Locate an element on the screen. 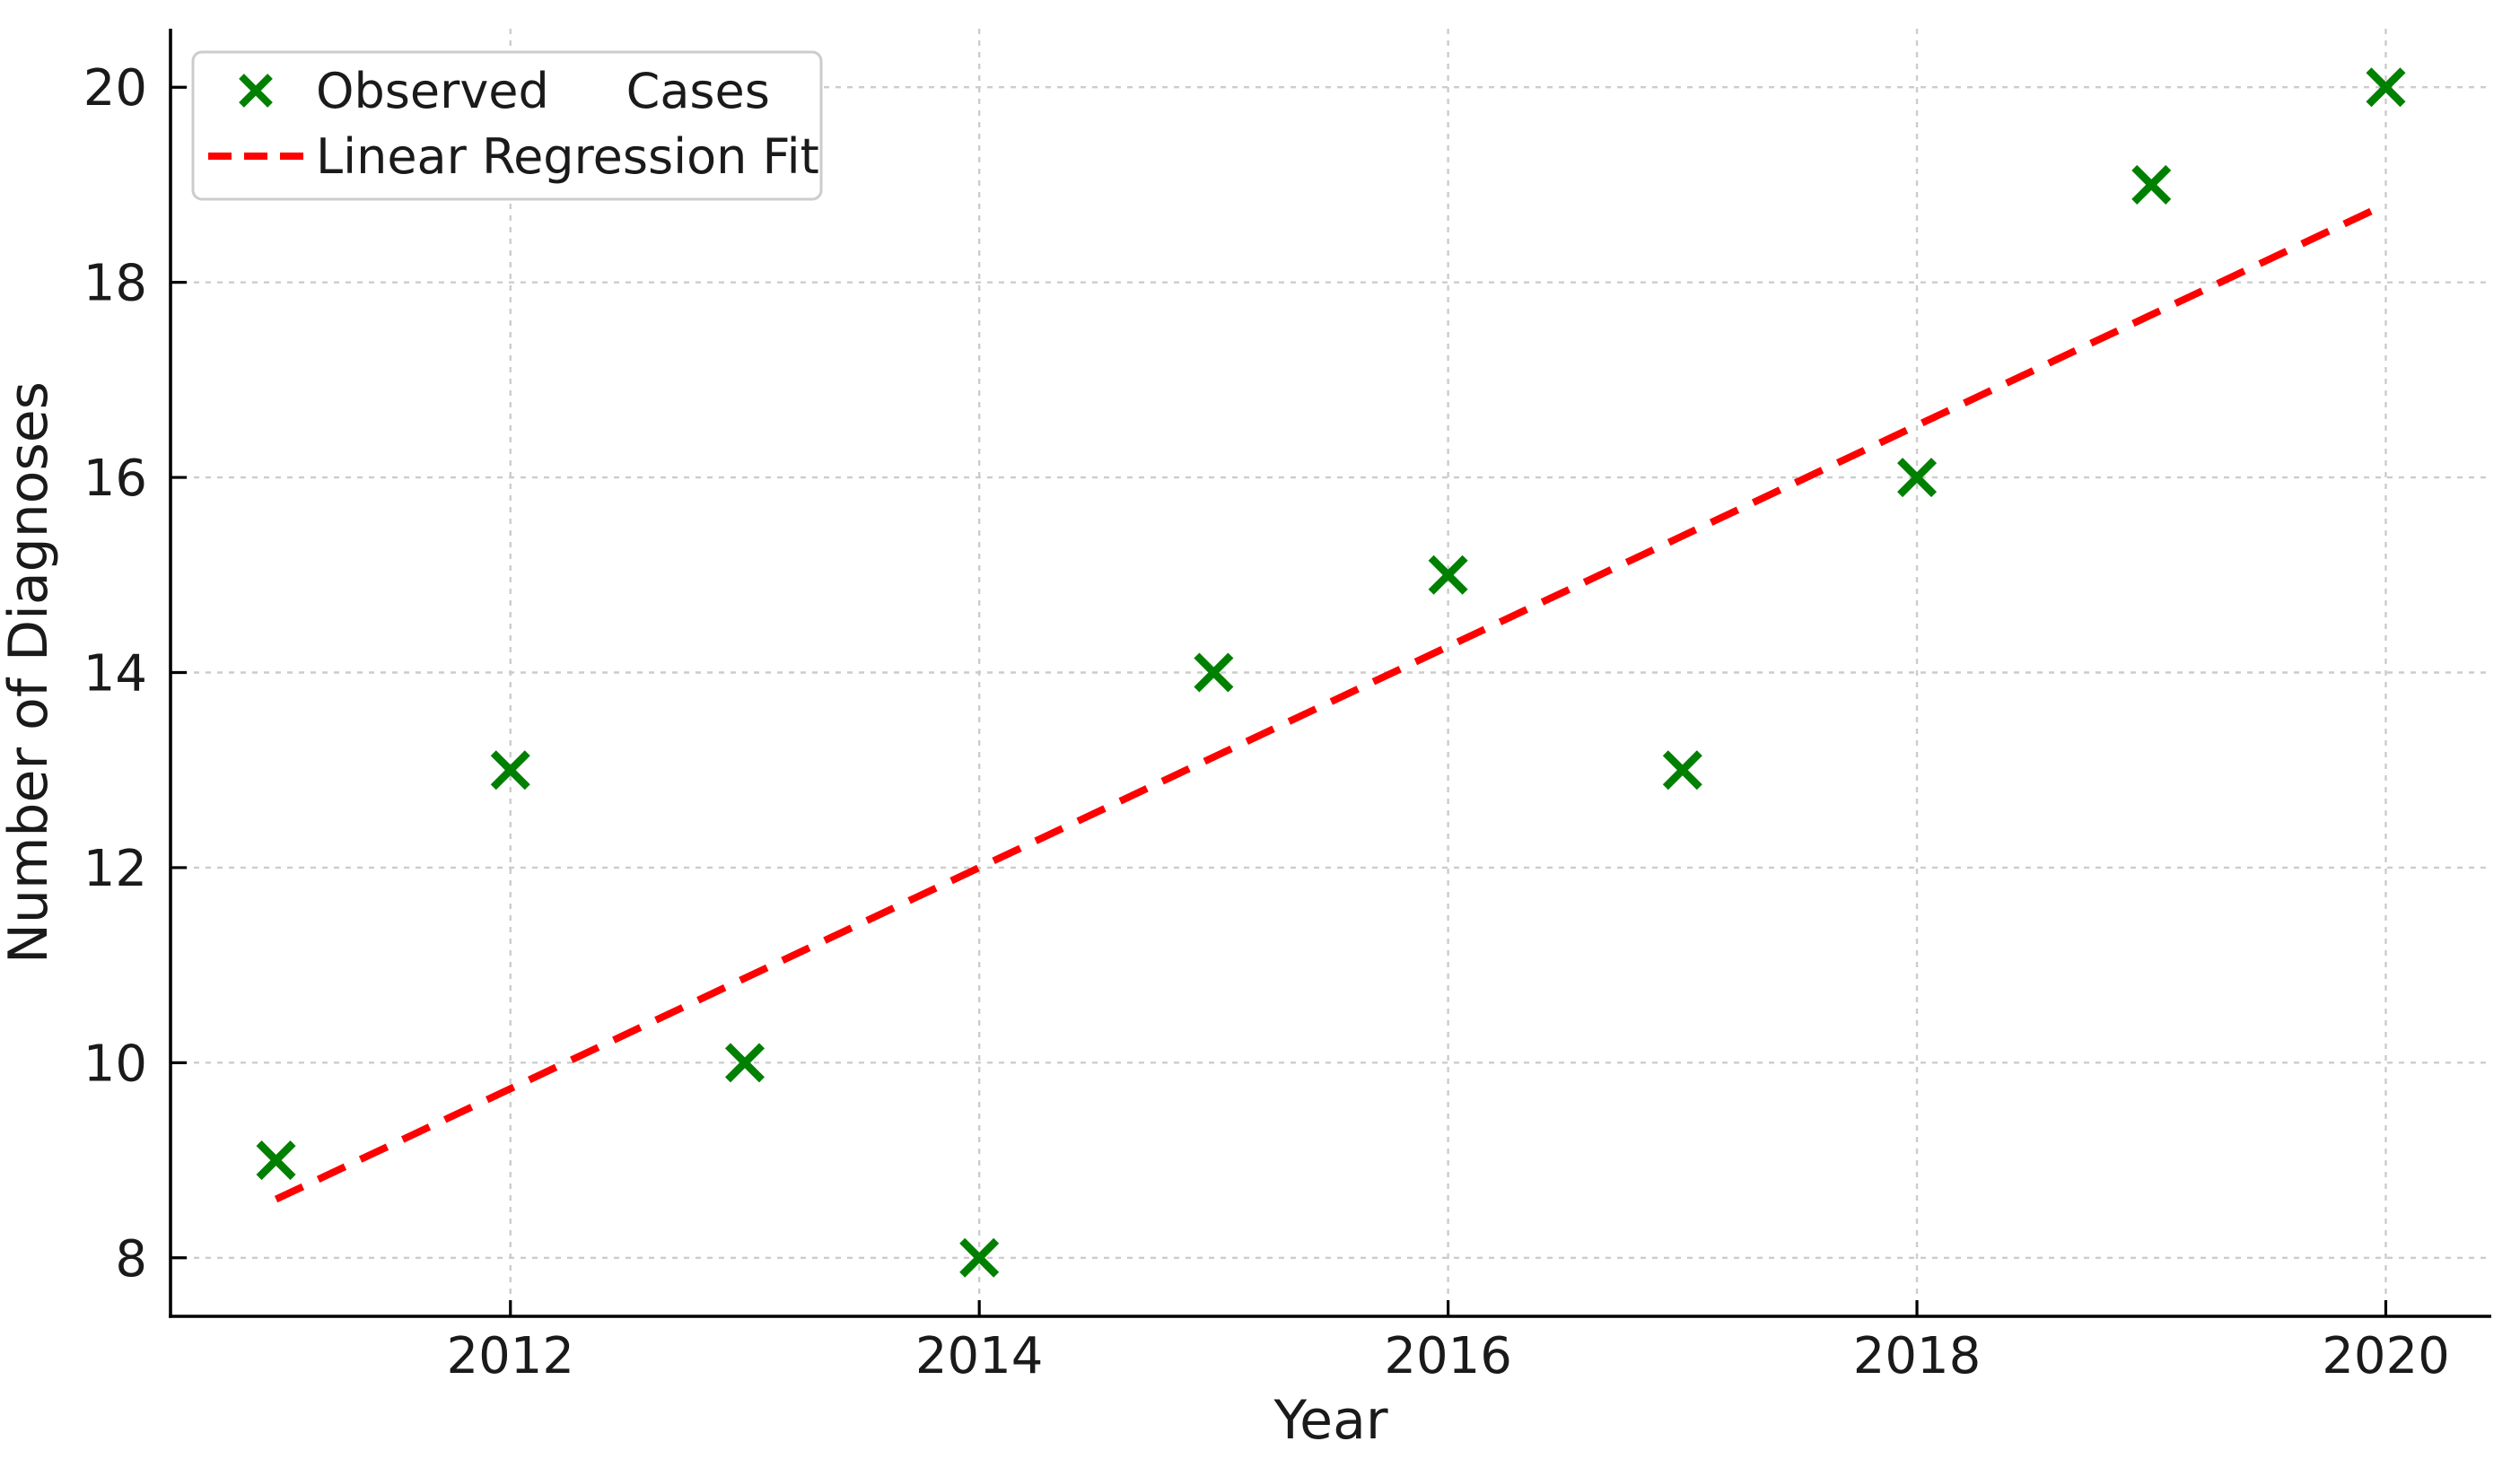 The height and width of the screenshot is (1459, 2520). x-tick-label: 2016 is located at coordinates (1448, 1356).